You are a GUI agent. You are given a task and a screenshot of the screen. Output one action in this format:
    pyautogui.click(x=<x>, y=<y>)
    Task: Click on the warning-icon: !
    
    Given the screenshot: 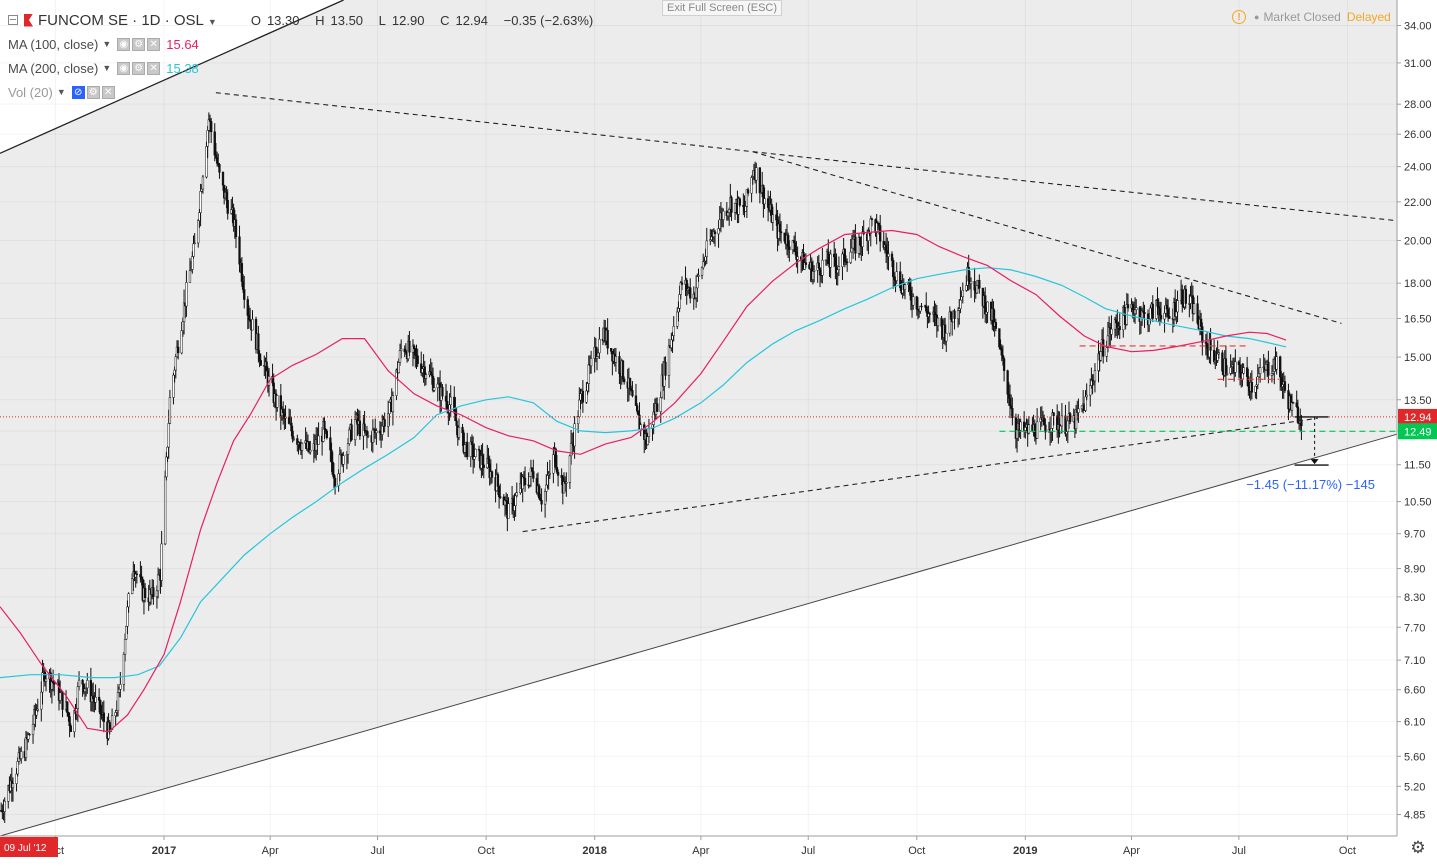 What is the action you would take?
    pyautogui.click(x=1239, y=17)
    